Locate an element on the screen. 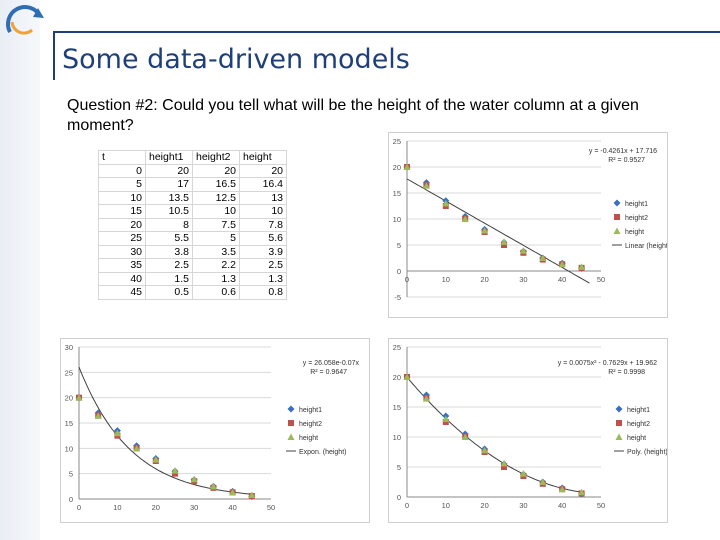  table-header-cell: height2 is located at coordinates (216, 157).